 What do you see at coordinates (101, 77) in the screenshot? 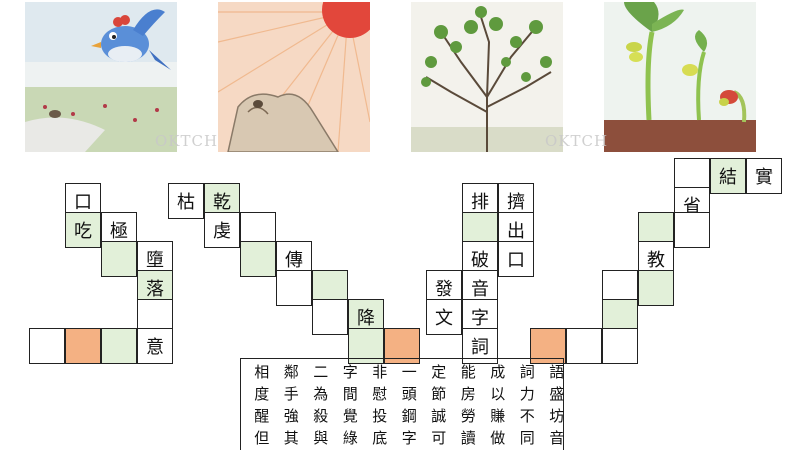
I see `bird-illustration` at bounding box center [101, 77].